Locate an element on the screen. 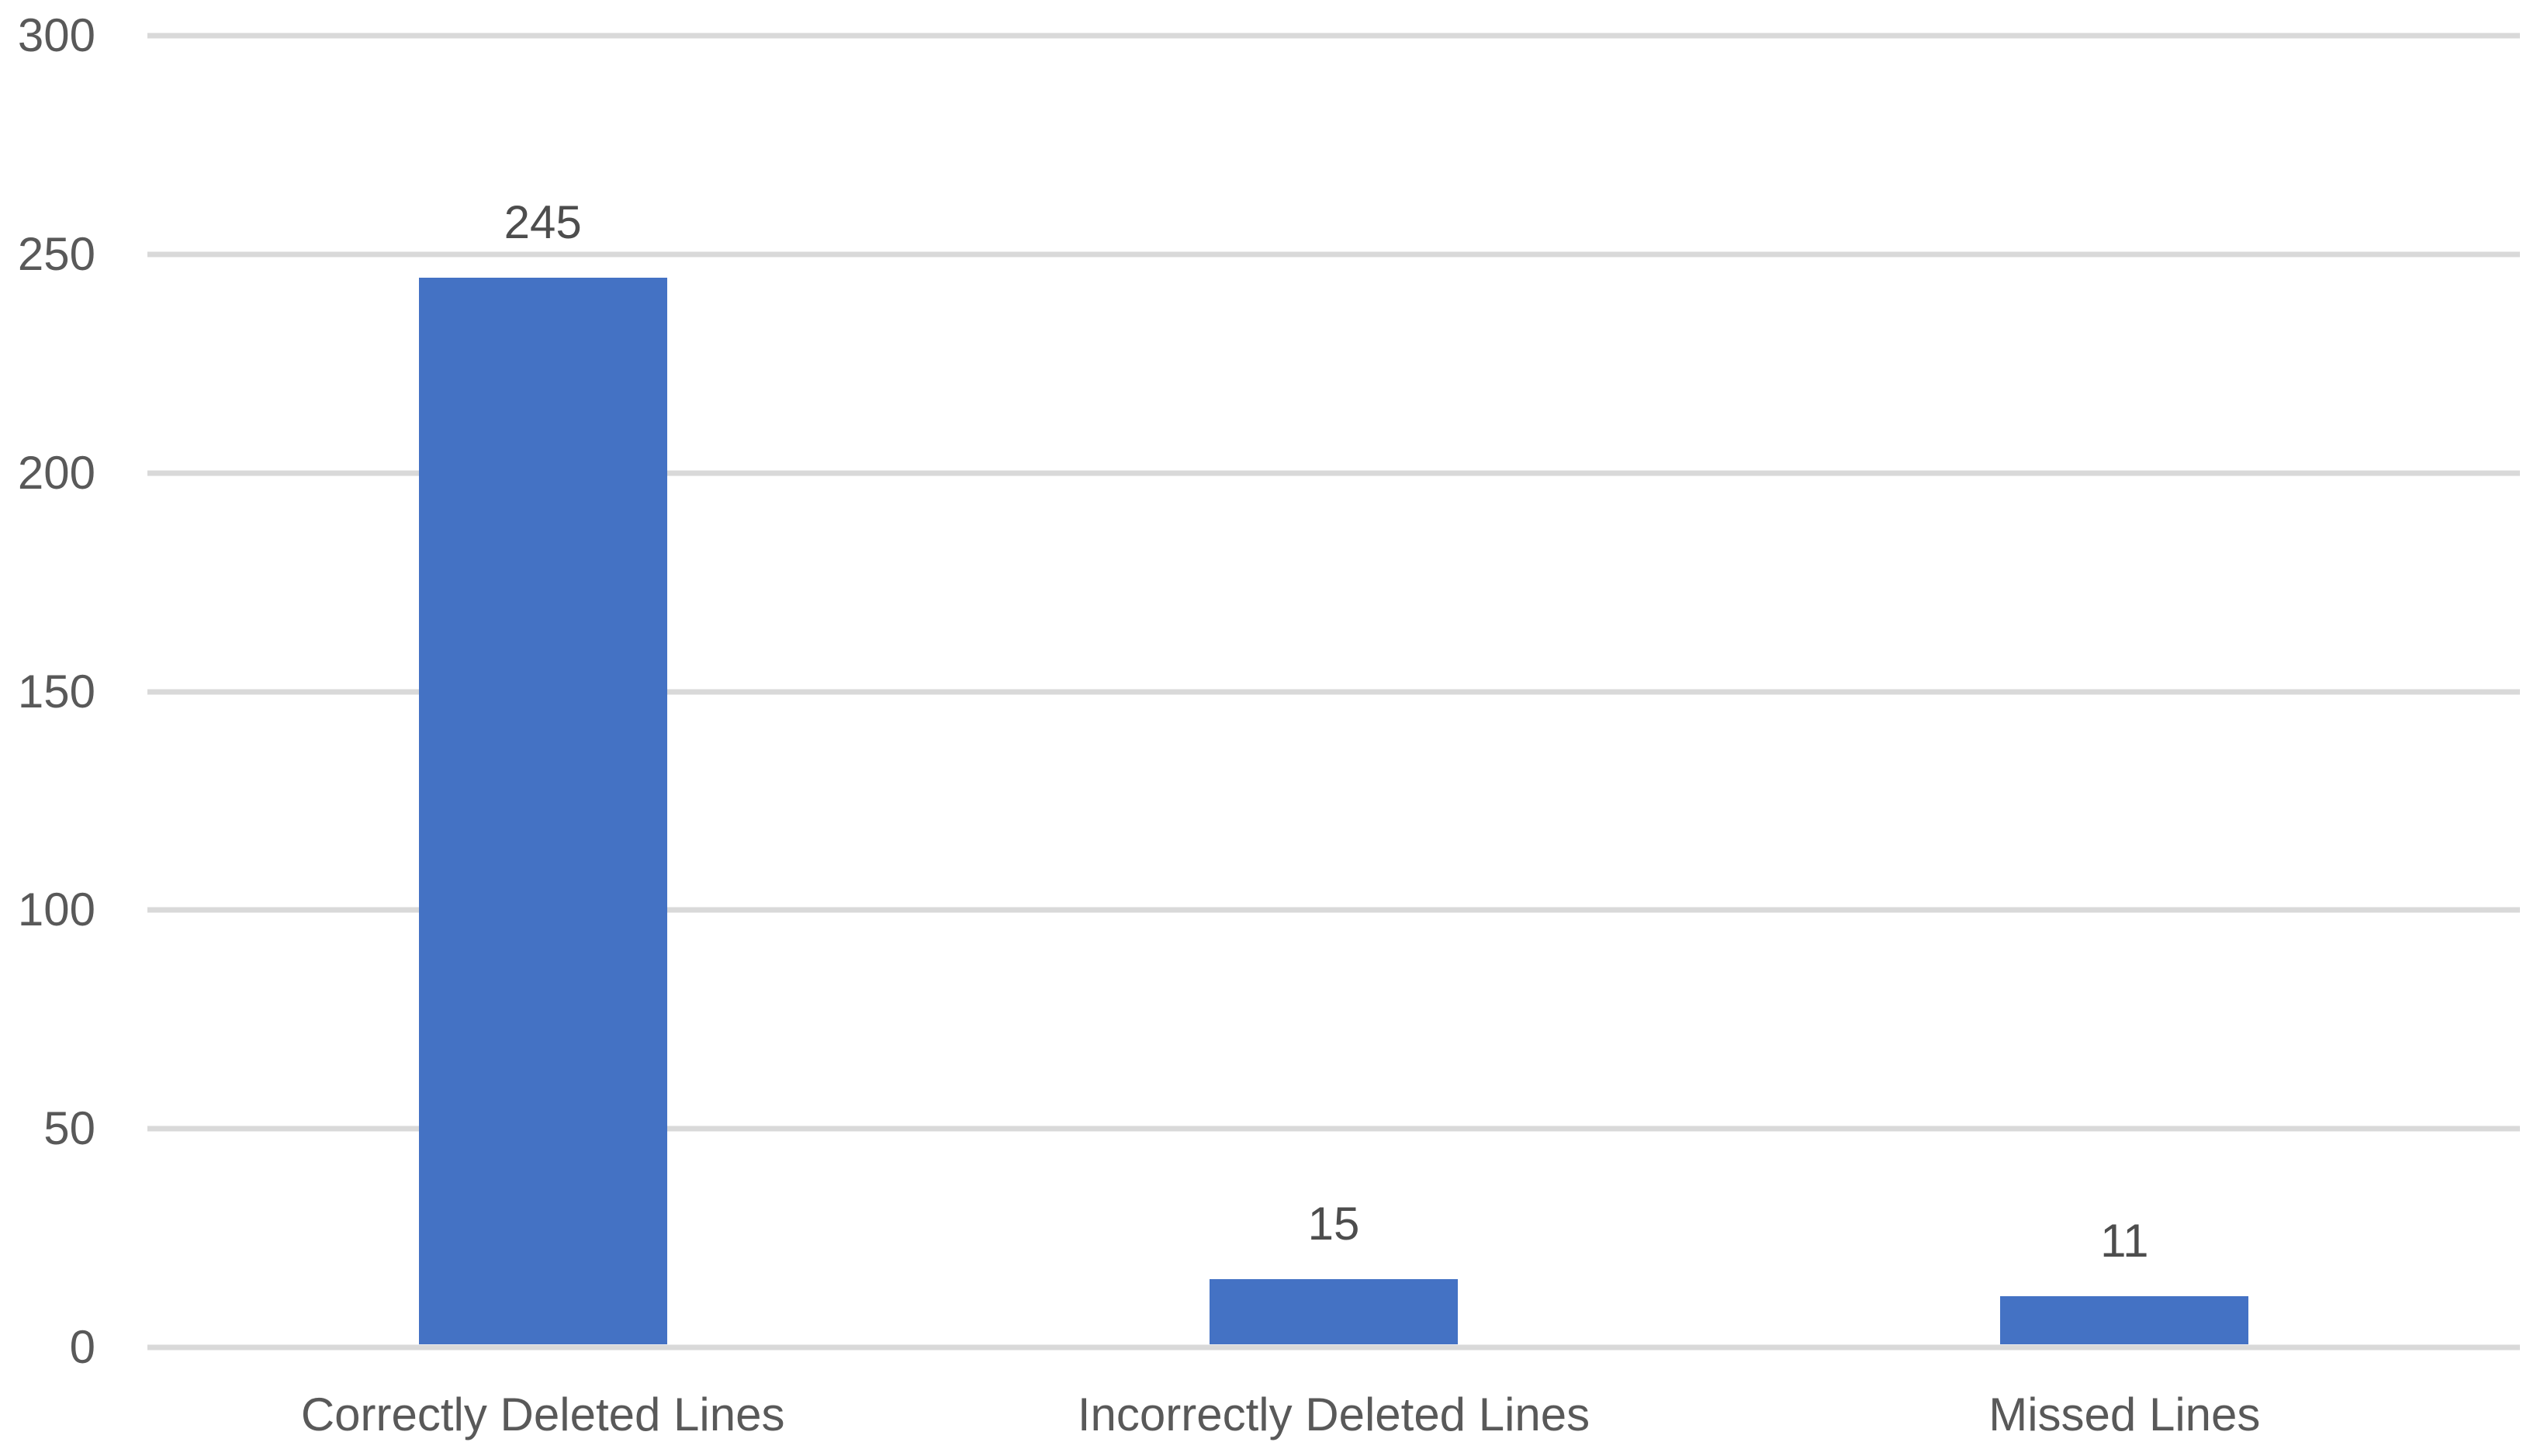 The height and width of the screenshot is (1456, 2537). y-axis-tick-label: 50 is located at coordinates (69, 1128).